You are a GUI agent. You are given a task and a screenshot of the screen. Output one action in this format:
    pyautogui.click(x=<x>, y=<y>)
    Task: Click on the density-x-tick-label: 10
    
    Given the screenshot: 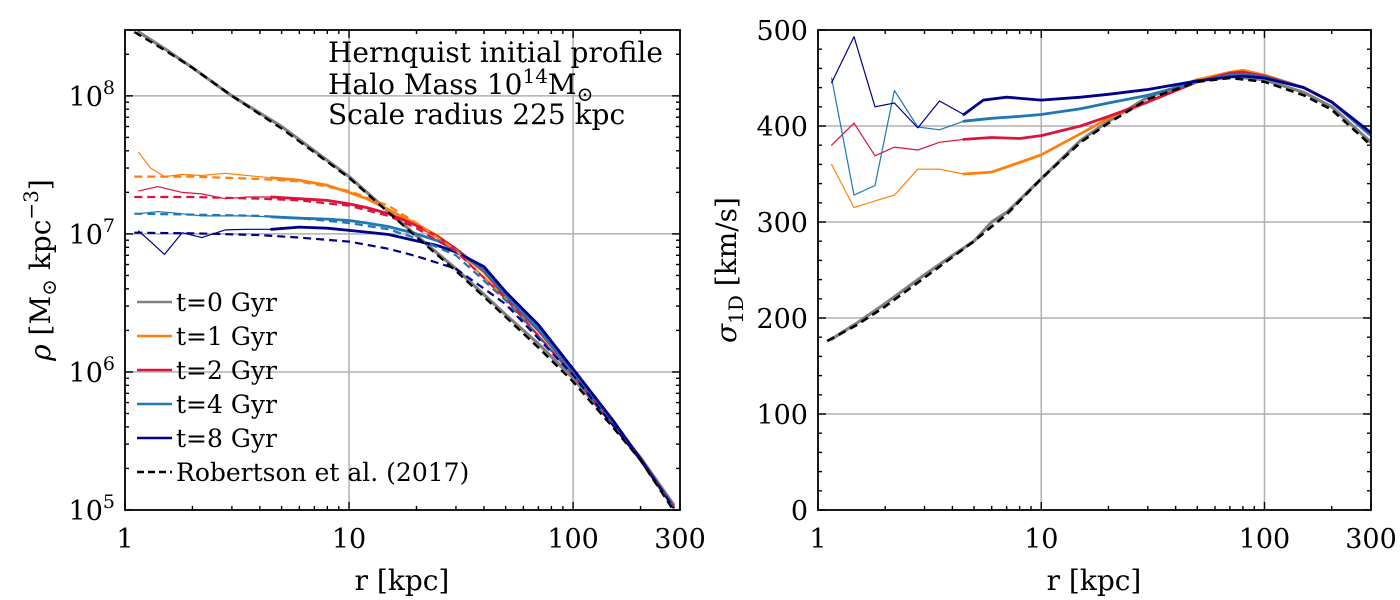 What is the action you would take?
    pyautogui.click(x=349, y=539)
    